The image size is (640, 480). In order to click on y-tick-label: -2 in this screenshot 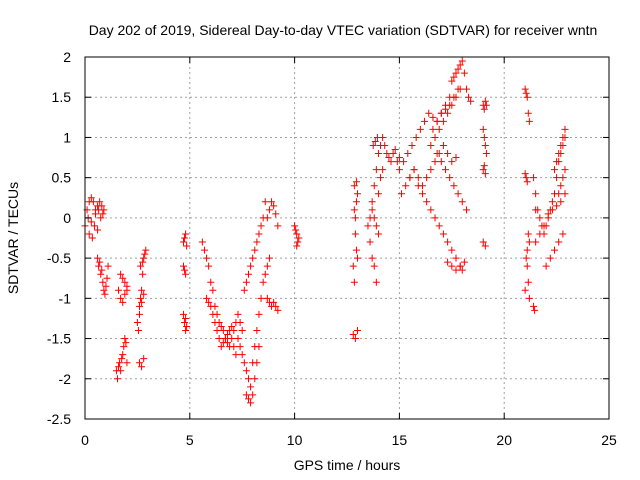, I will do `click(65, 379)`.